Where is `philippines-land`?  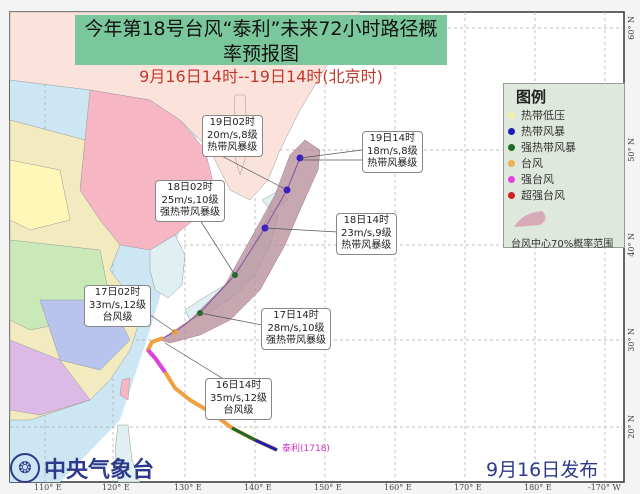
philippines-land is located at coordinates (127, 453).